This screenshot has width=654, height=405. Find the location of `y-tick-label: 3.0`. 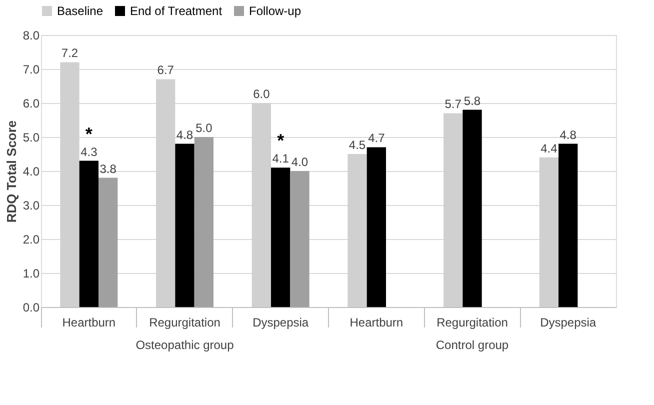

y-tick-label: 3.0 is located at coordinates (31, 205).